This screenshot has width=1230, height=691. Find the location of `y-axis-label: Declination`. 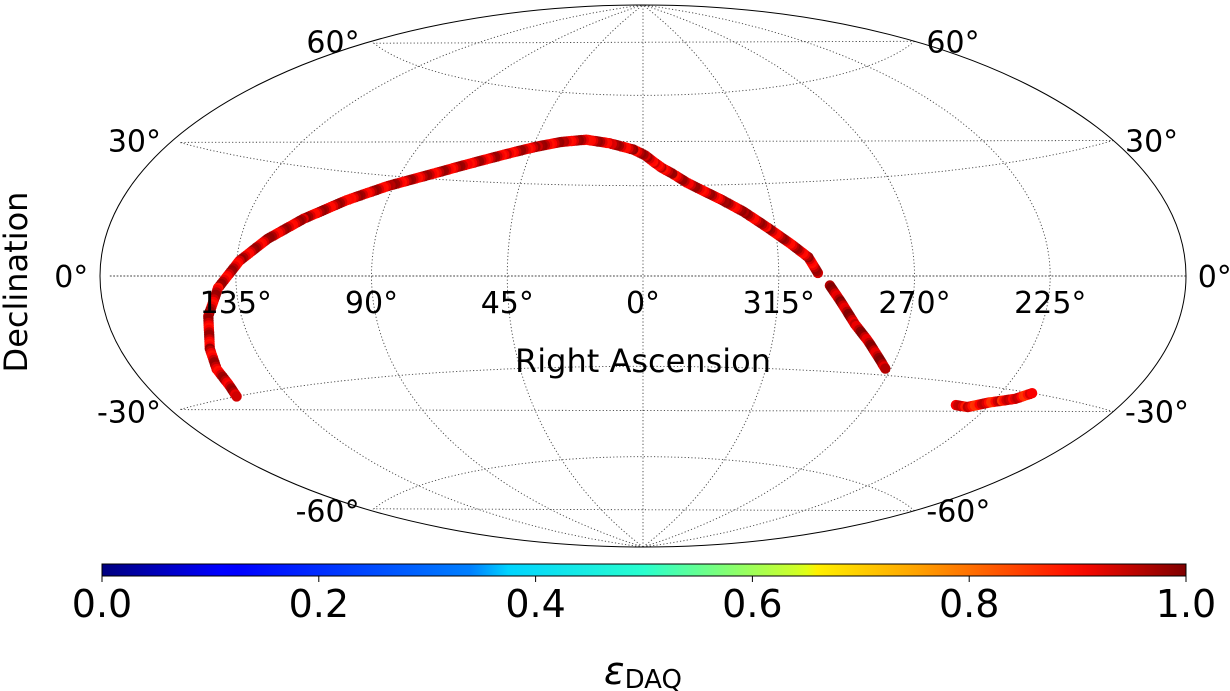

y-axis-label: Declination is located at coordinates (17, 282).